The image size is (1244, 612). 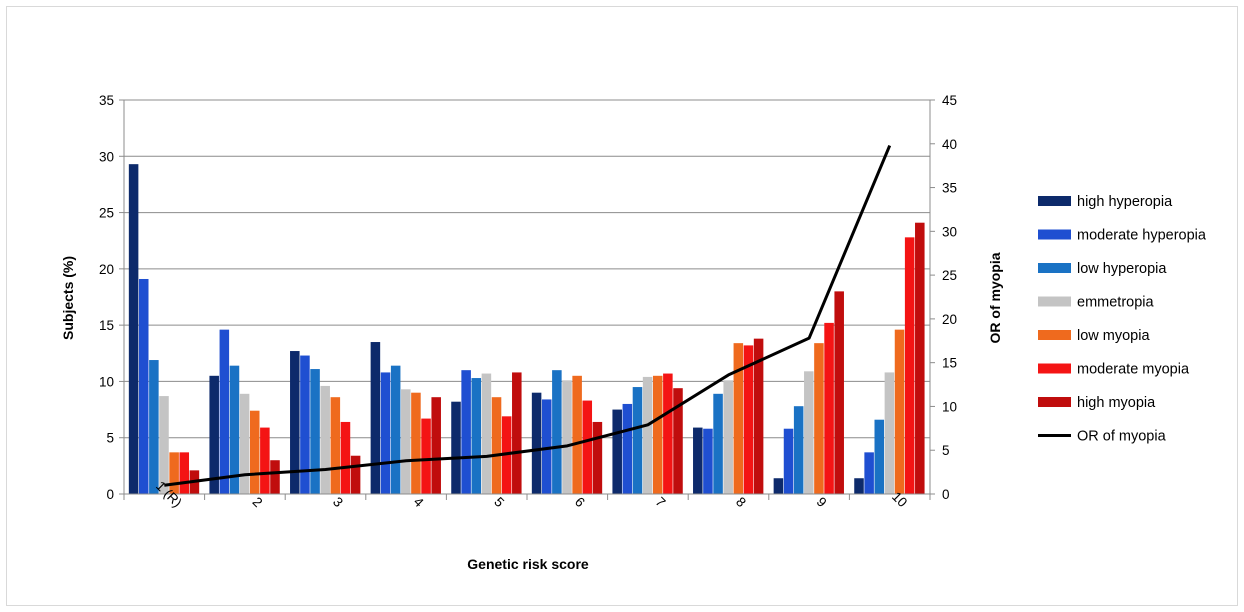 I want to click on legend-label: moderate hyperopia, so click(x=1142, y=236).